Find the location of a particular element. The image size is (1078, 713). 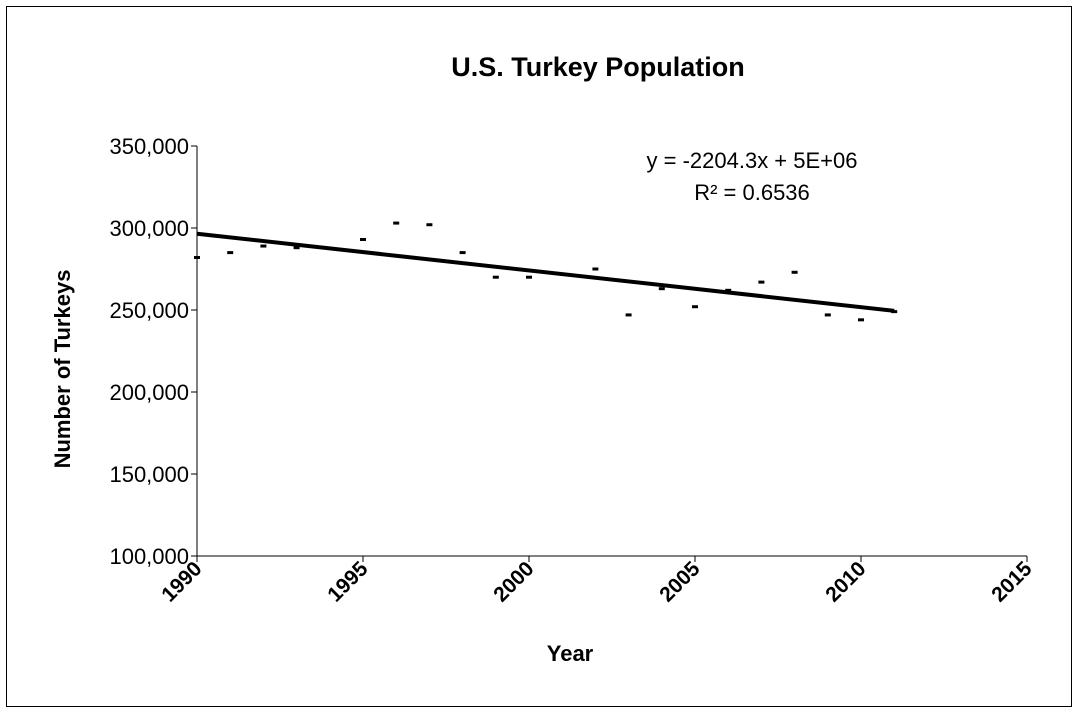

y-tick-label: 350,000 is located at coordinates (149, 146).